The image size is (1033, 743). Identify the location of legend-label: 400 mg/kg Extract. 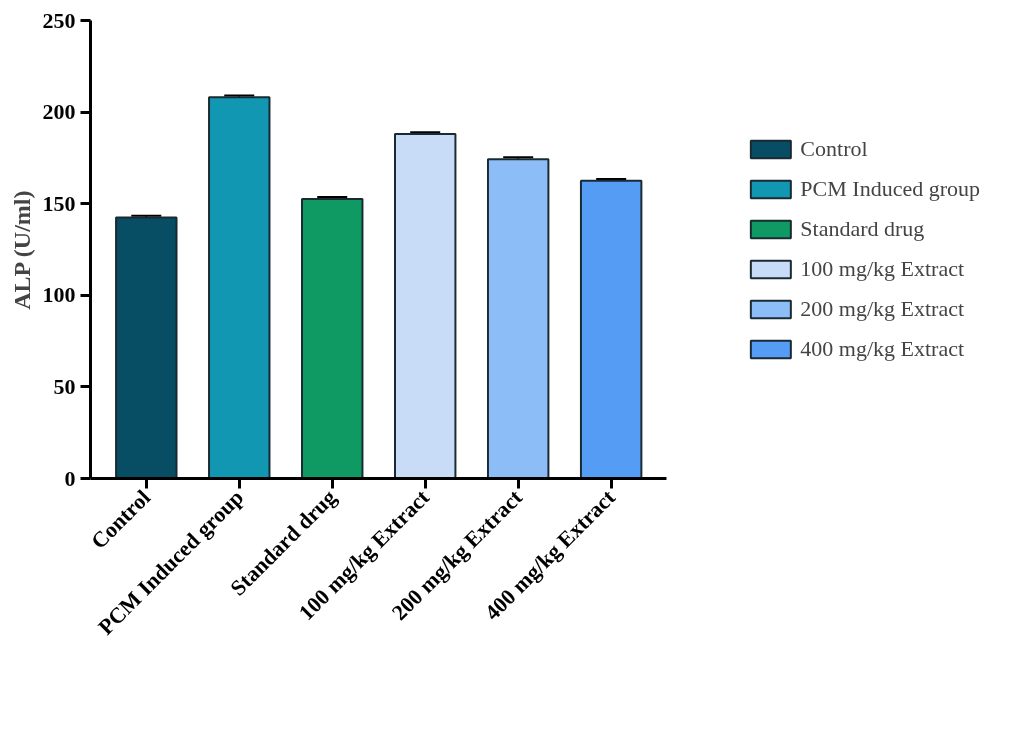
(882, 349).